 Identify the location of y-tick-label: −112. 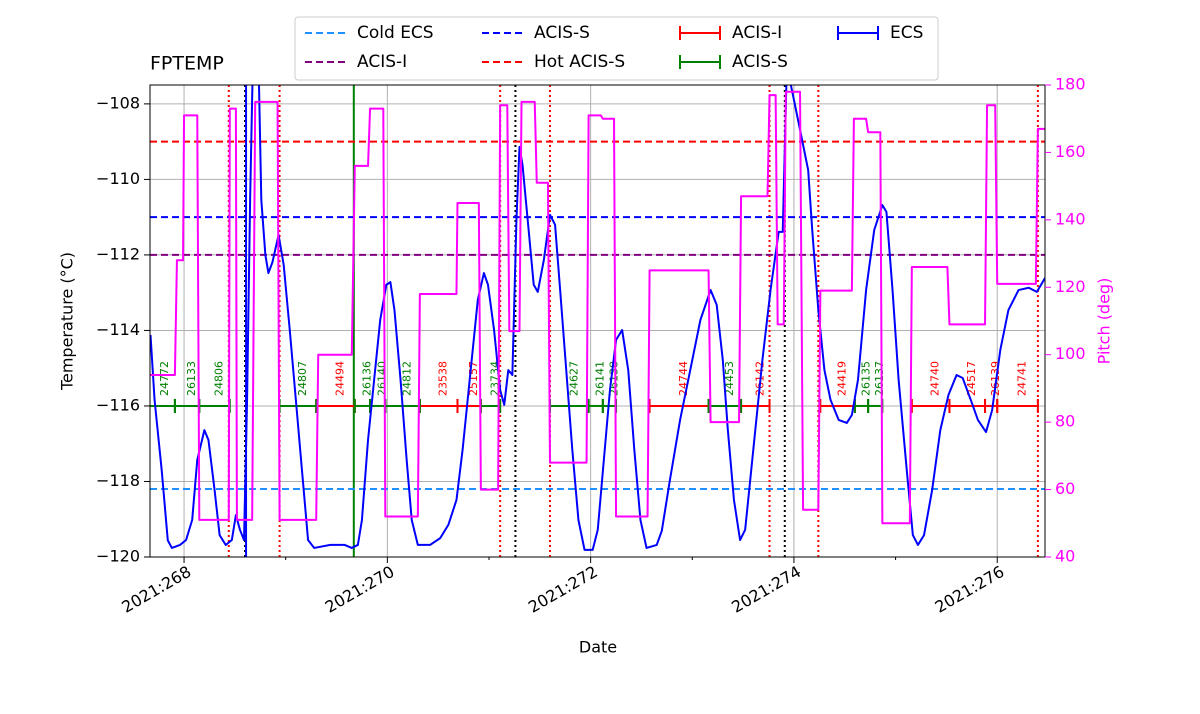
(118, 253).